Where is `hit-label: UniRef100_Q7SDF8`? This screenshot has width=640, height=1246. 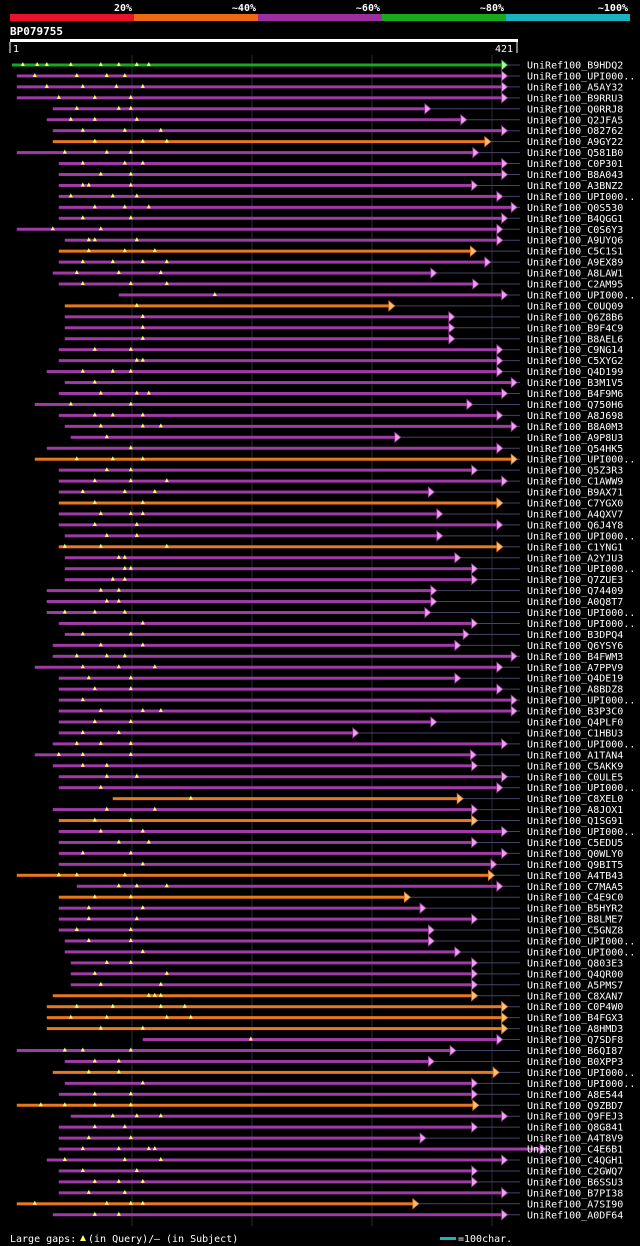
hit-label: UniRef100_Q7SDF8 is located at coordinates (575, 1040).